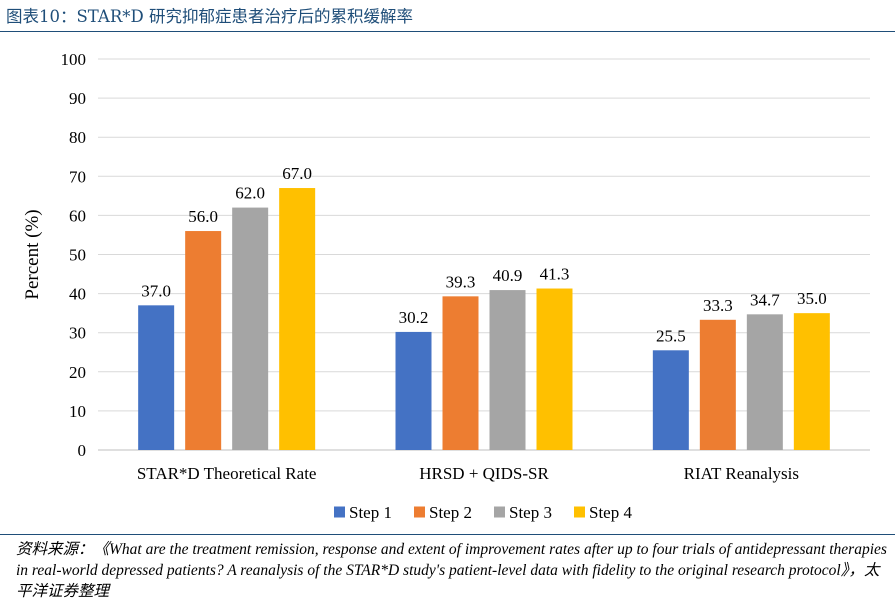 This screenshot has height=606, width=895. I want to click on figure-title: 图表10：STAR*D 研究抑郁症患者治疗后的累积缓解率, so click(209, 16).